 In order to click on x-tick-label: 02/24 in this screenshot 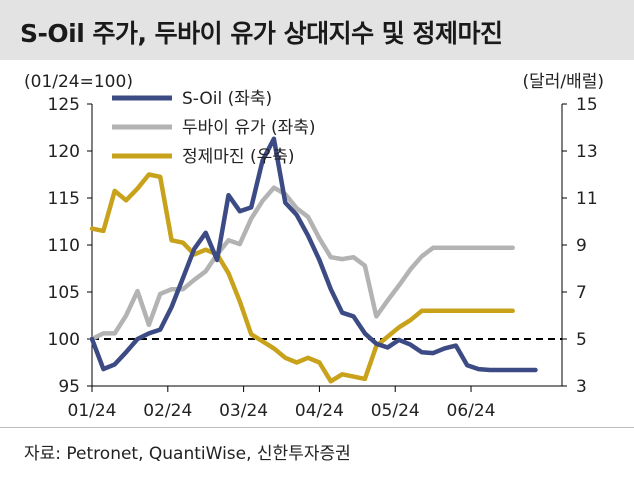, I will do `click(167, 411)`.